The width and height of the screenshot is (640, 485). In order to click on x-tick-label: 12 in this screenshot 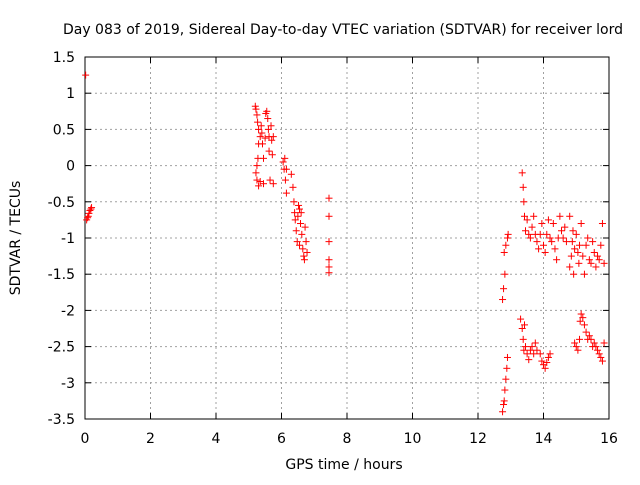, I will do `click(478, 439)`.